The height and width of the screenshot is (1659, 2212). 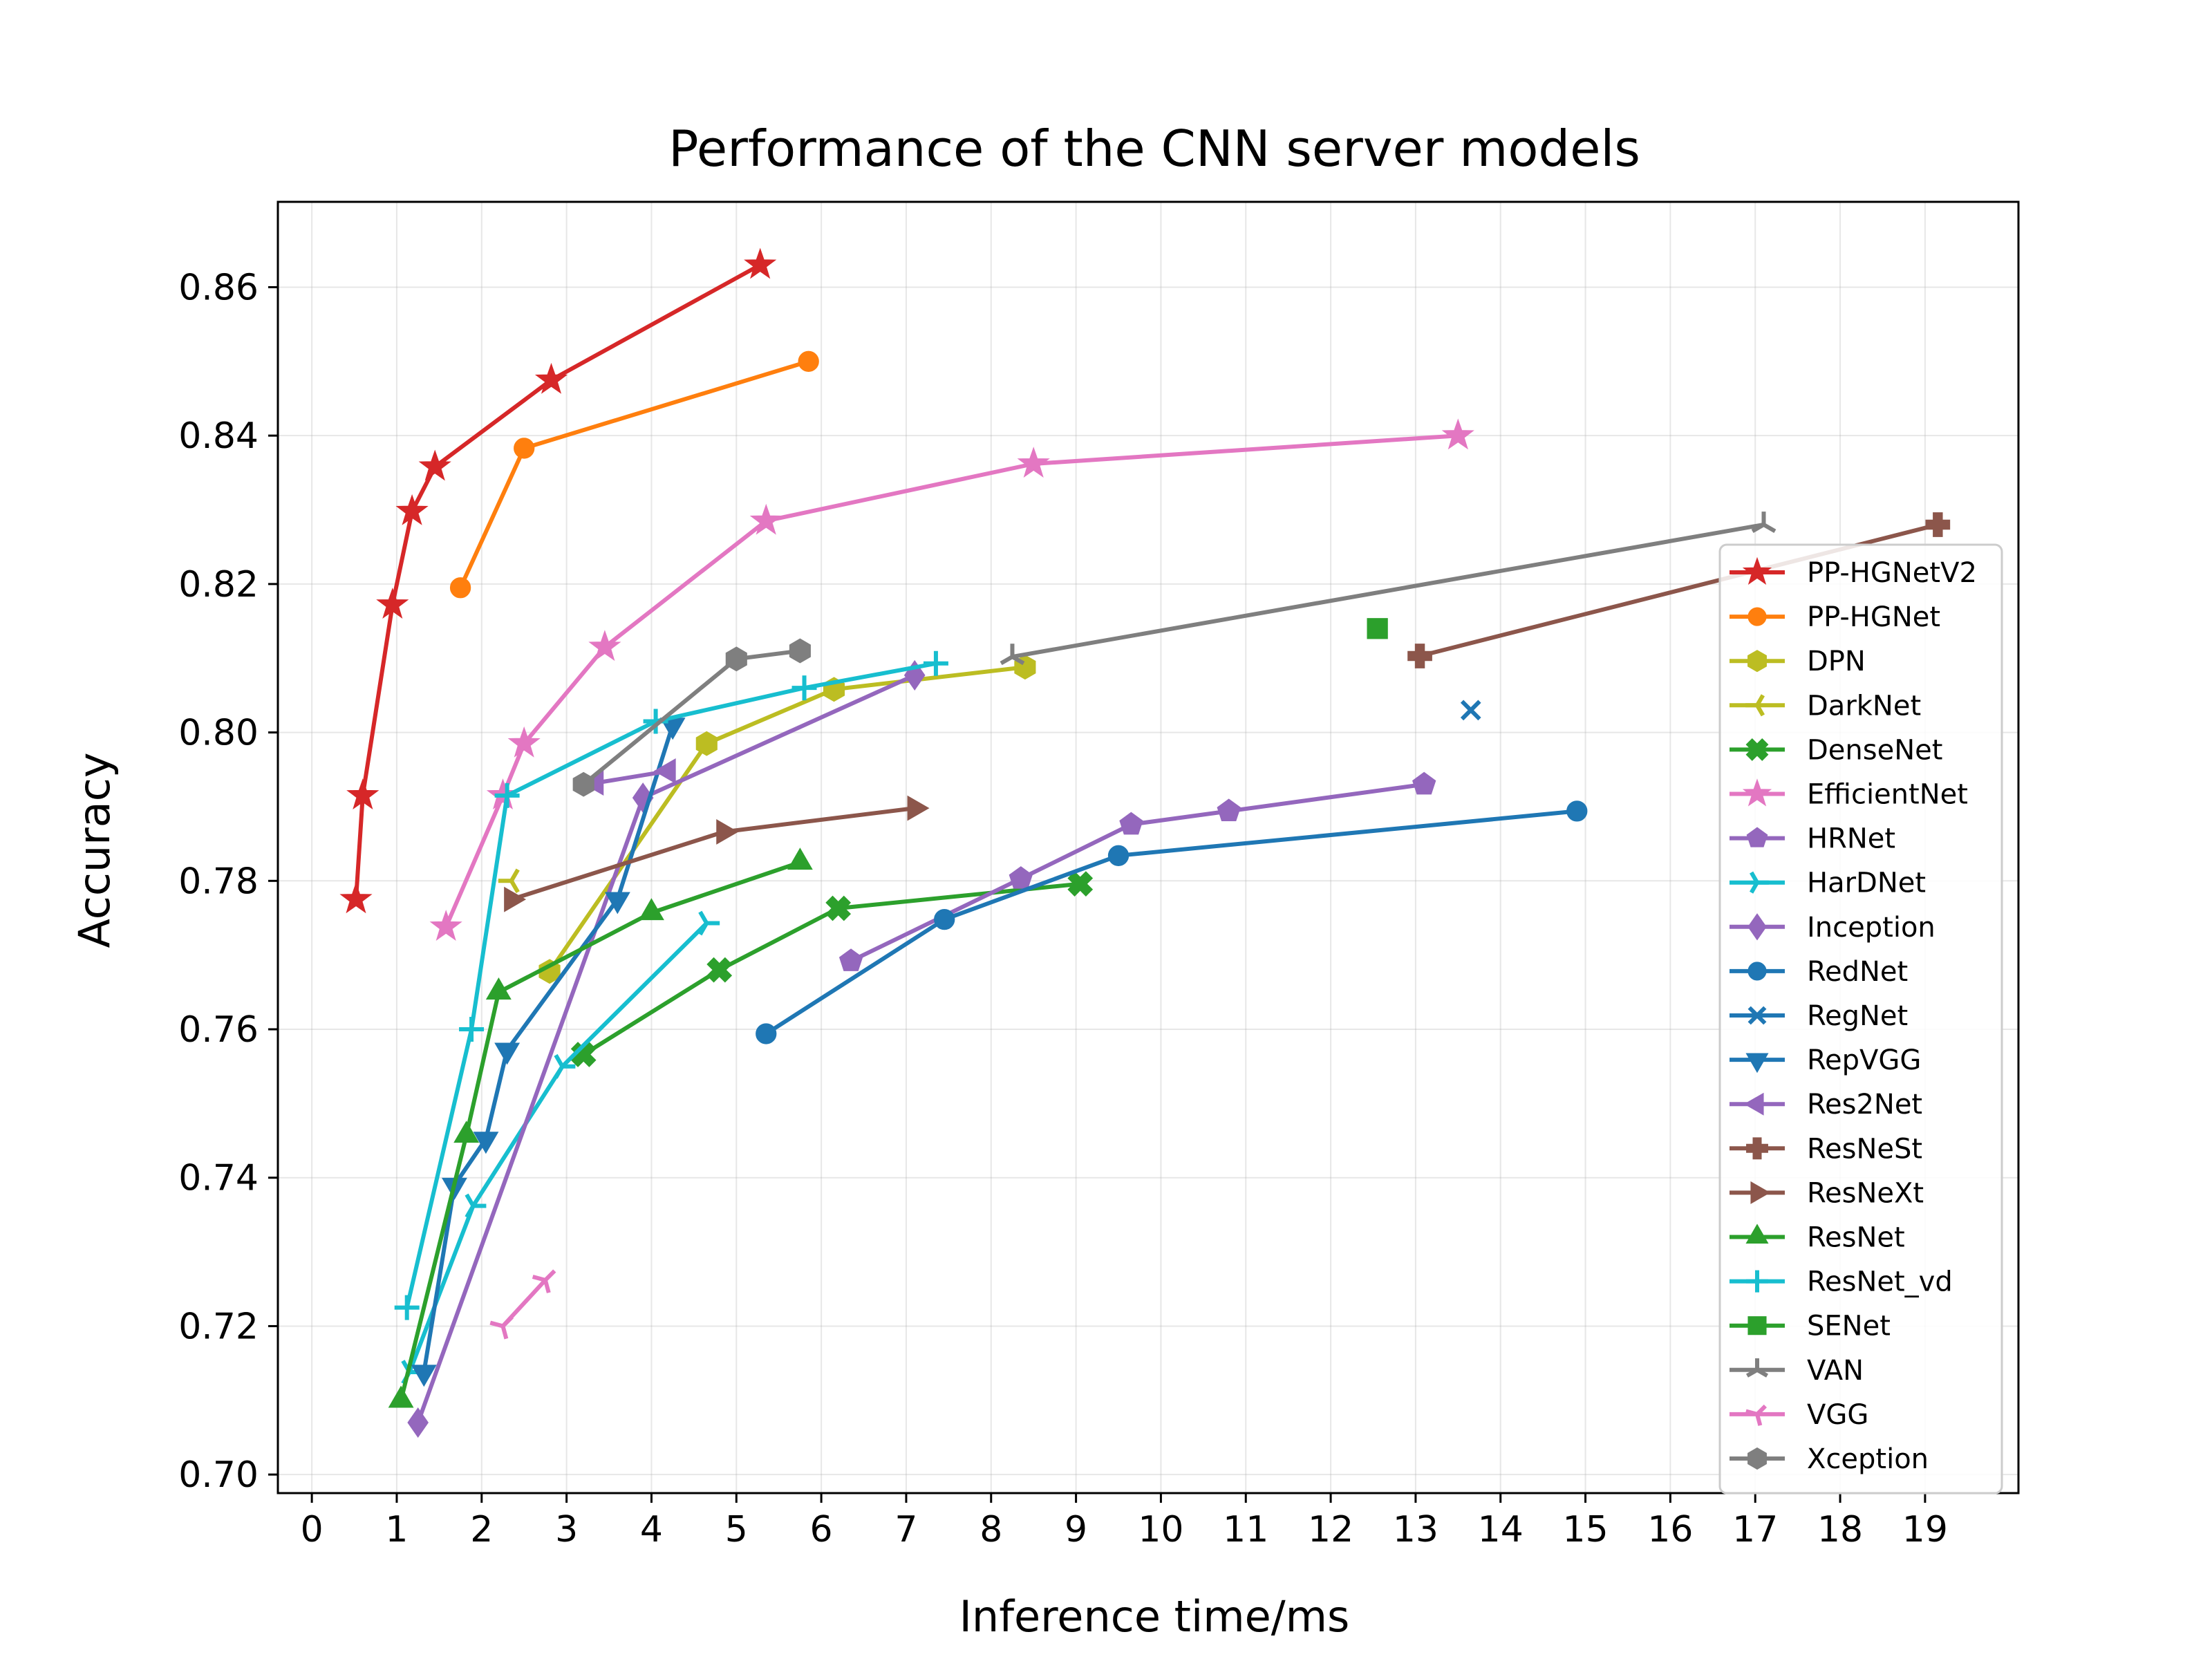 I want to click on series-hardnet, so click(x=560, y=1147).